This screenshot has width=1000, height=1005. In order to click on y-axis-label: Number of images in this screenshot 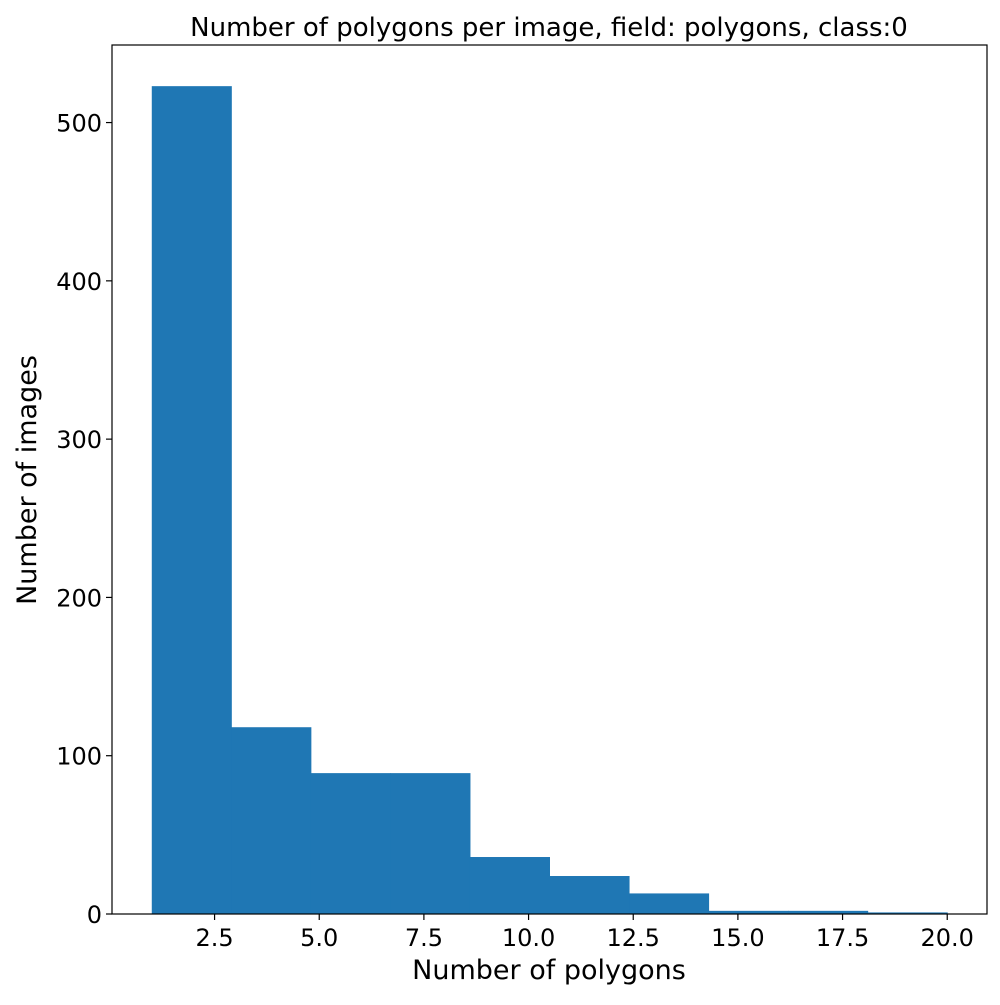, I will do `click(27, 480)`.